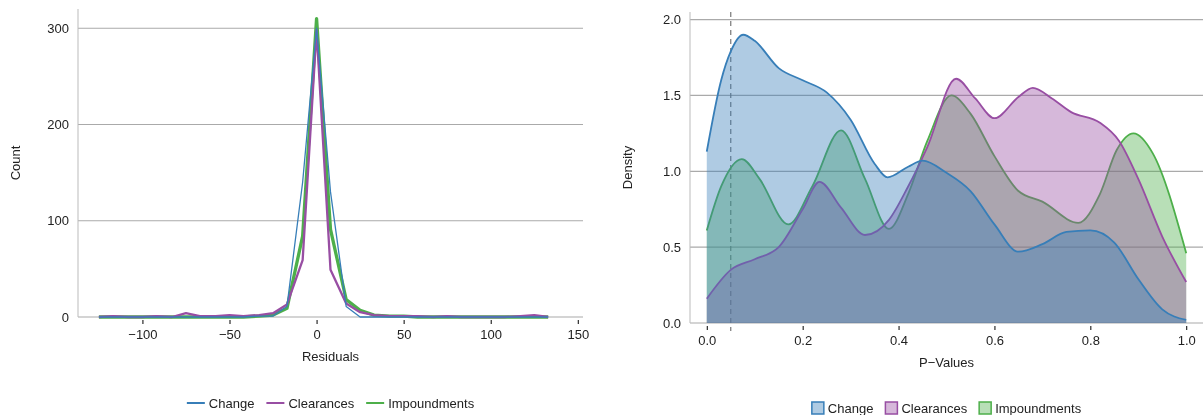 This screenshot has height=415, width=1204. Describe the element at coordinates (803, 340) in the screenshot. I see `x-tick-label: 0.2` at that location.